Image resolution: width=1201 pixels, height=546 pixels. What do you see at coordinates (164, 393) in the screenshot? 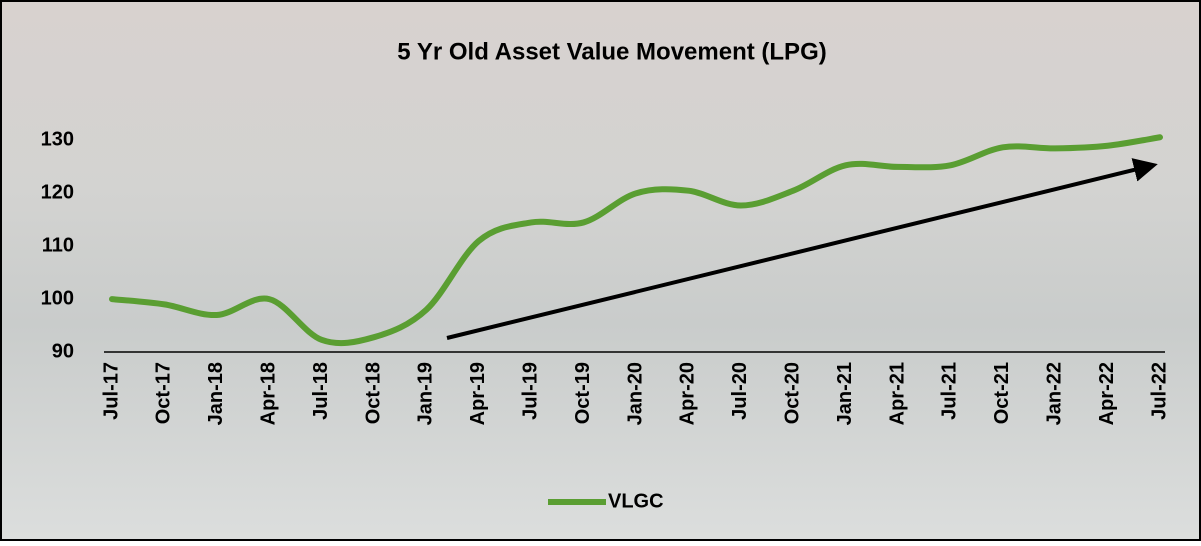
I see `x-tick-label: Oct-17` at bounding box center [164, 393].